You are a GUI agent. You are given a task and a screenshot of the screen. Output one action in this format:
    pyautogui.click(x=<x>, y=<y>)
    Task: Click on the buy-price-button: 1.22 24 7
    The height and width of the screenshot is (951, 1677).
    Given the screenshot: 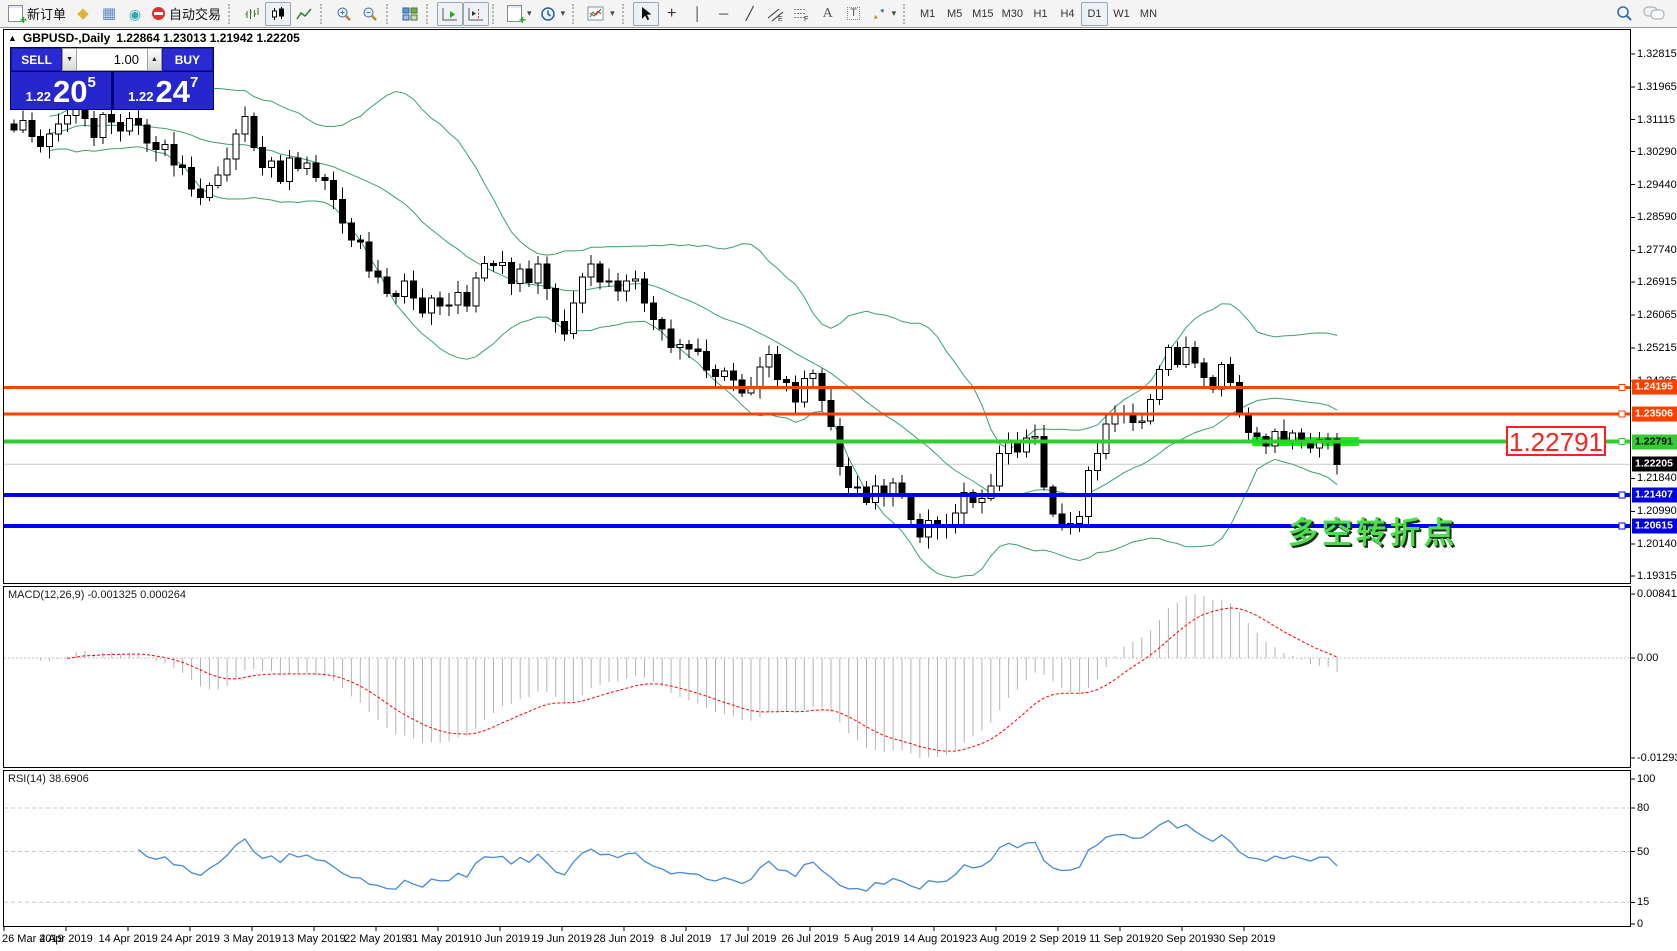 What is the action you would take?
    pyautogui.click(x=163, y=90)
    